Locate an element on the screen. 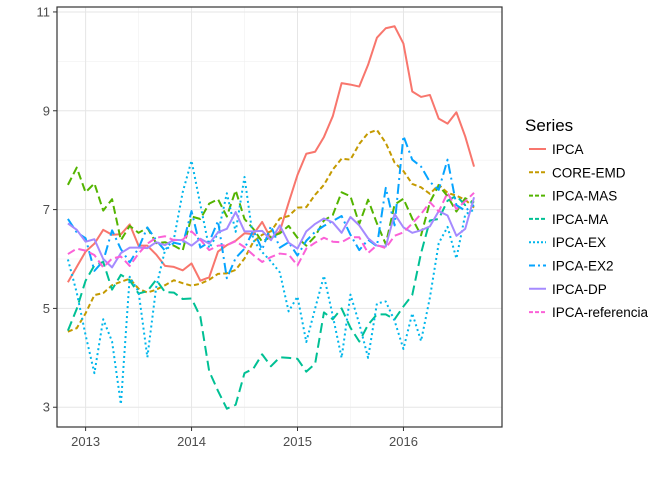 This screenshot has height=480, width=672. x-tick-label: 2014 is located at coordinates (191, 441).